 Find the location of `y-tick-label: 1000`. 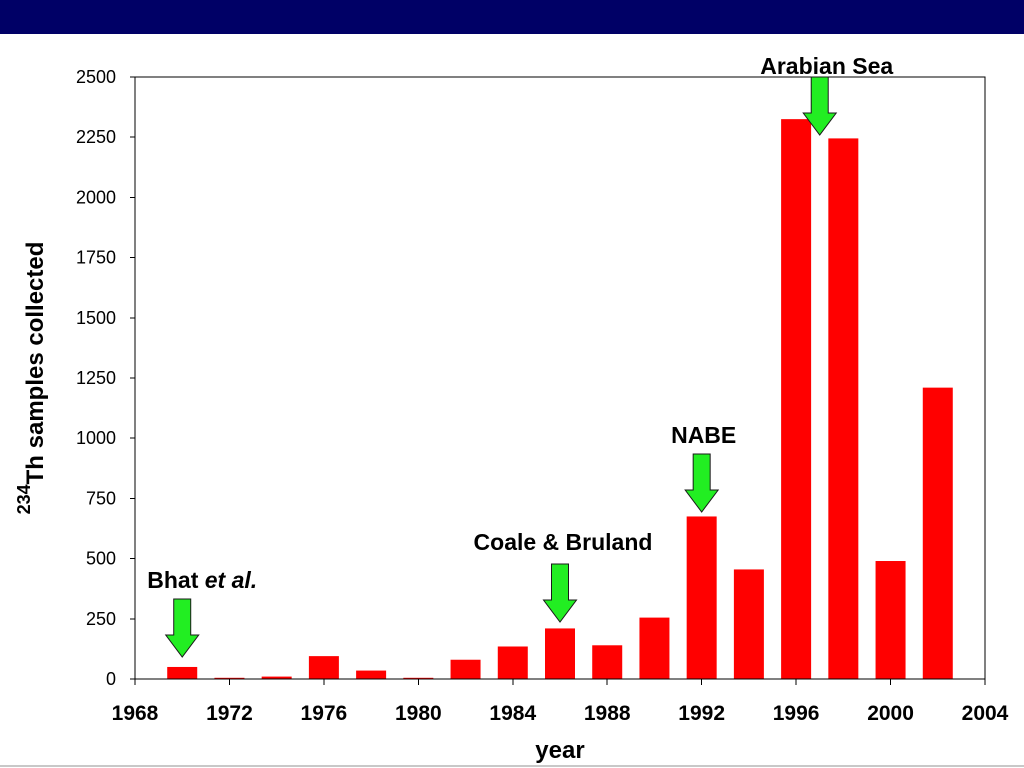

y-tick-label: 1000 is located at coordinates (96, 438).